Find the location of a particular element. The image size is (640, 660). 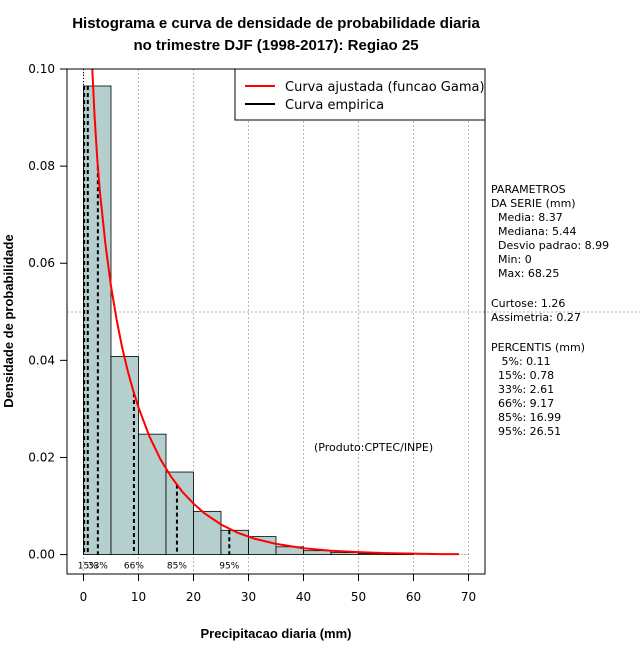

y-axis: 0.00 0.02 0.04 0.06 0.08 0.10 is located at coordinates (47, 312).